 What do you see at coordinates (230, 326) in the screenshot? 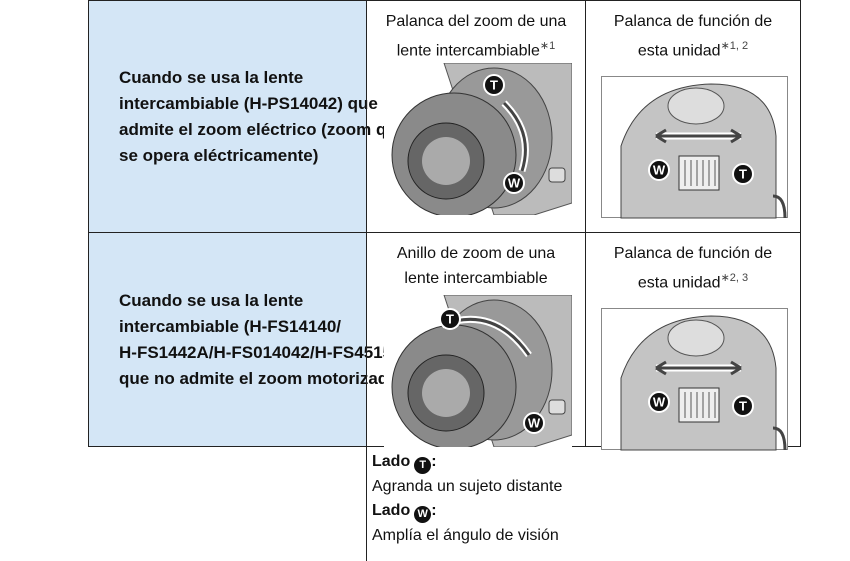
I see `description-line: intercambiable (H-FS14140/` at bounding box center [230, 326].